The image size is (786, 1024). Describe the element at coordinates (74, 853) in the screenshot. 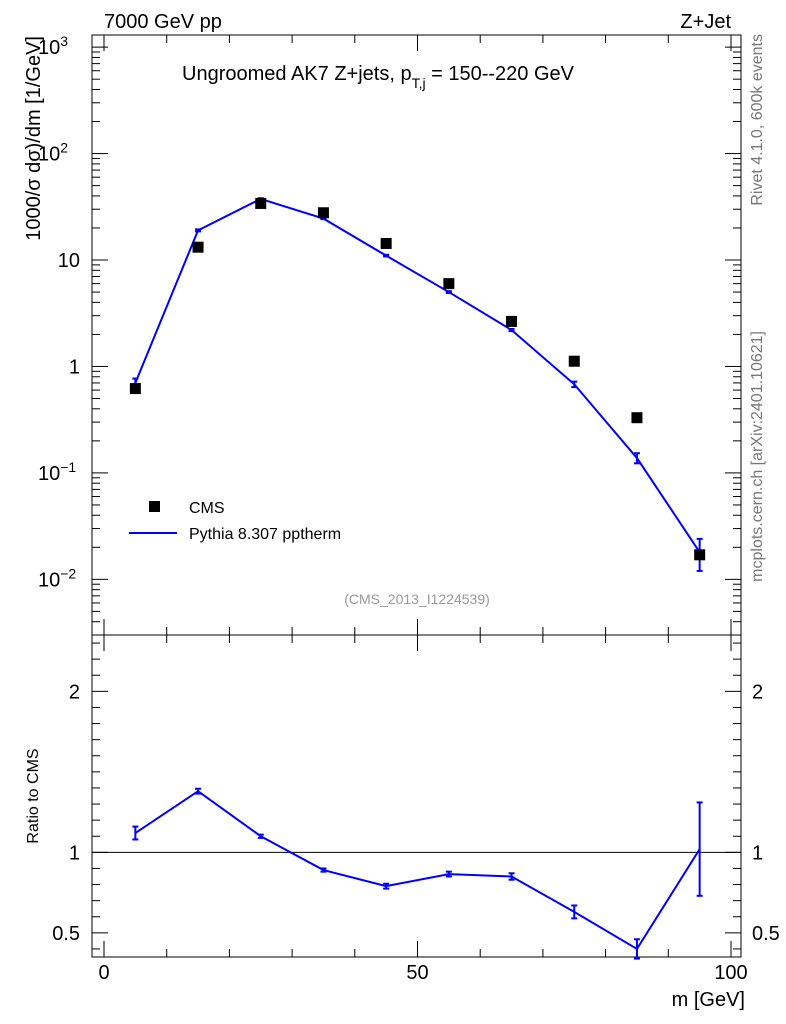

I see `ratio-y-tick-label-left: 1` at that location.